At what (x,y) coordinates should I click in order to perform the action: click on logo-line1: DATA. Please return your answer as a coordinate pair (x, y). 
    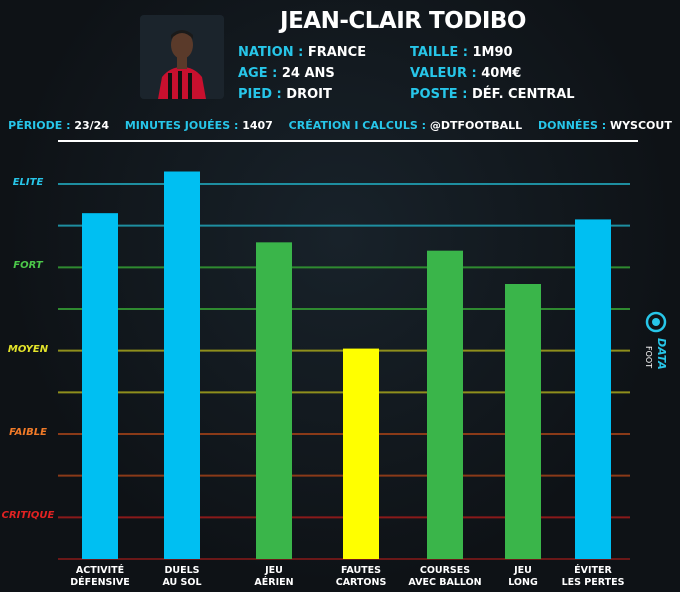
    Looking at the image, I should click on (661, 354).